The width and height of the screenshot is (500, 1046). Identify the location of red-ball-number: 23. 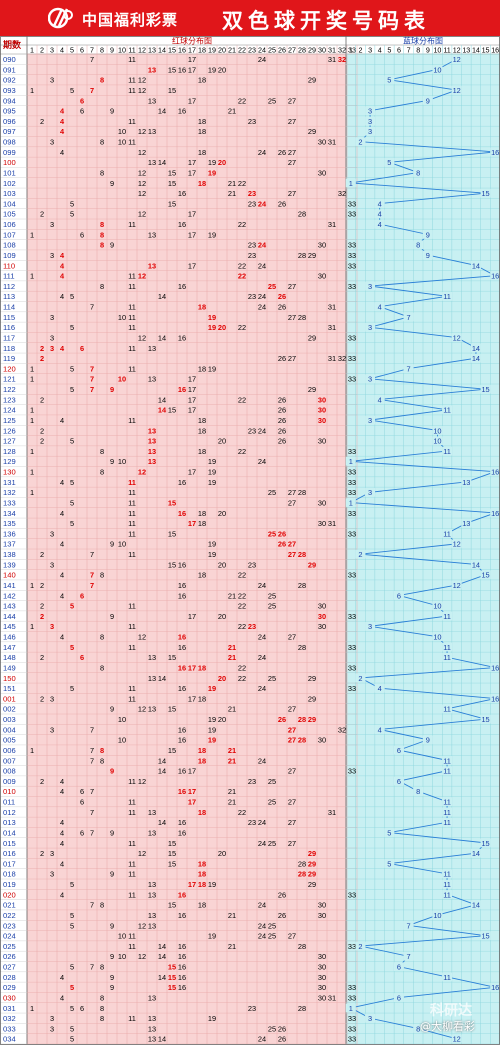
(252, 296).